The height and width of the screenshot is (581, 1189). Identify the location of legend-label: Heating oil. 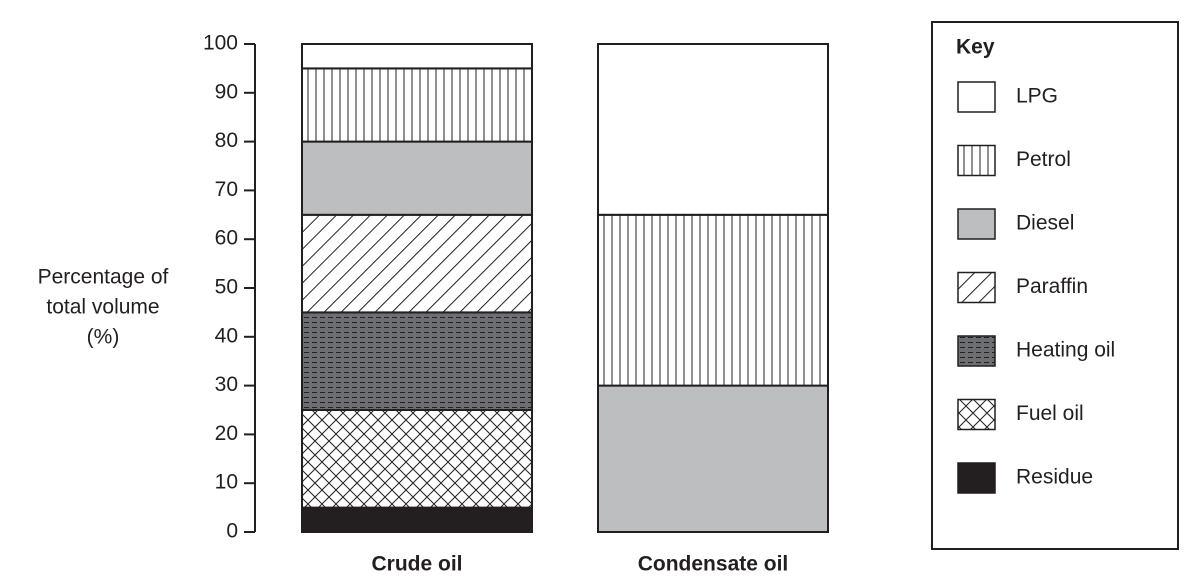
(1065, 350).